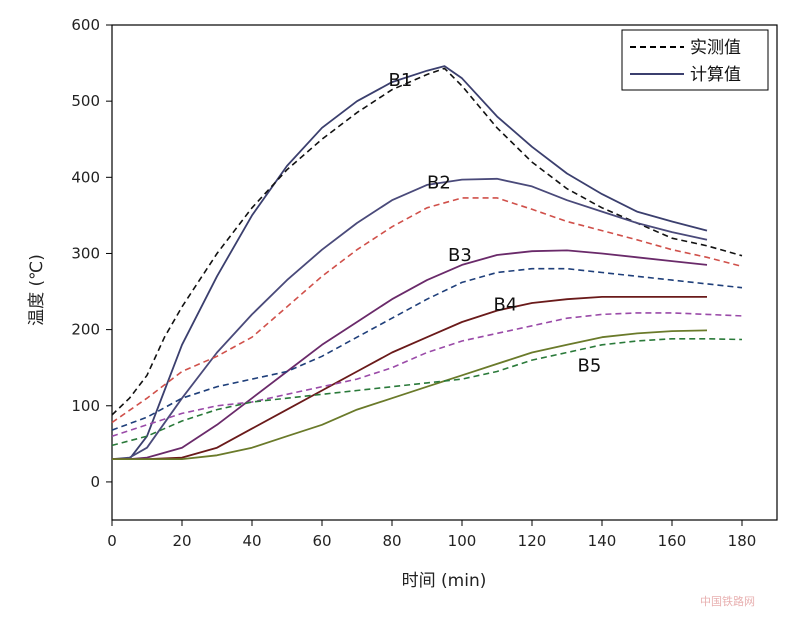 The width and height of the screenshot is (800, 626). Describe the element at coordinates (532, 541) in the screenshot. I see `x-tick-label: 120` at that location.